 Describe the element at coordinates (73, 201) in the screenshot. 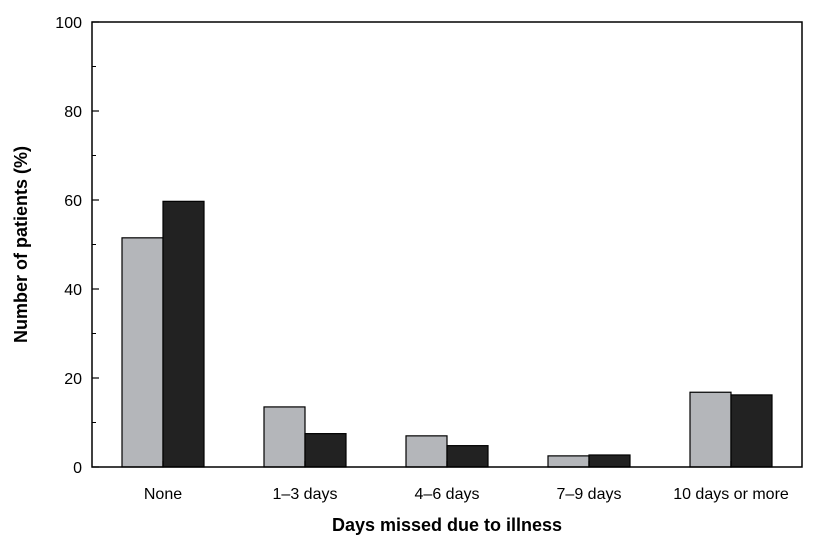

I see `y-tick-label: 60` at that location.